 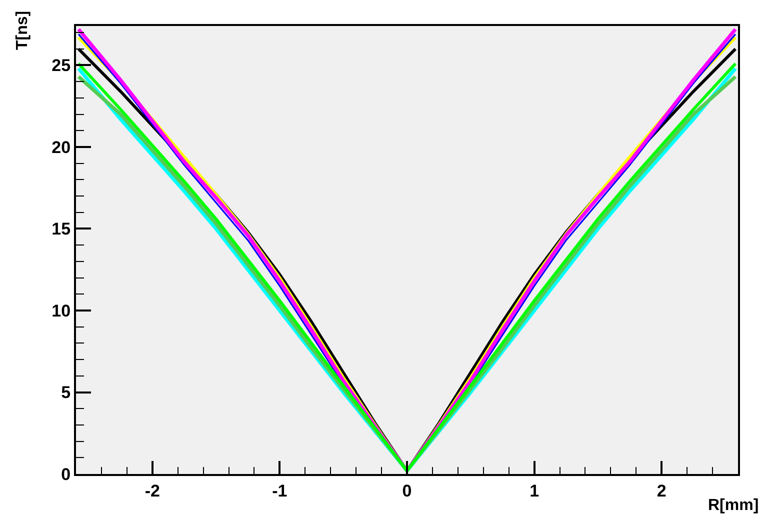 I want to click on y-tick-label: 25, so click(x=61, y=66).